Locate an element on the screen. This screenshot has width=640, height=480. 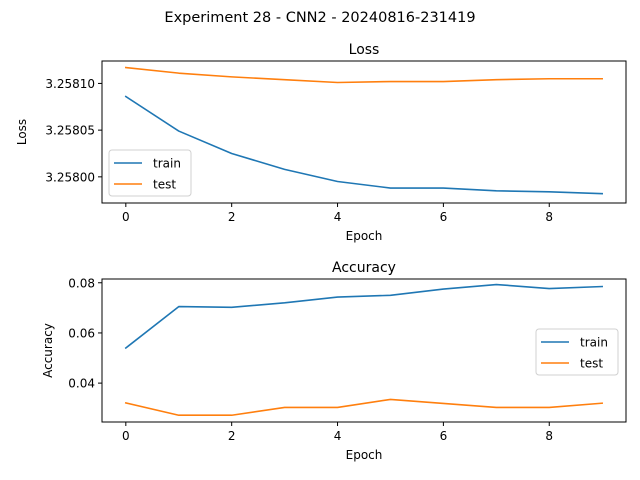
figure-suptitle: Experiment 28 - CNN2 - 20240816-231419 is located at coordinates (319, 18).